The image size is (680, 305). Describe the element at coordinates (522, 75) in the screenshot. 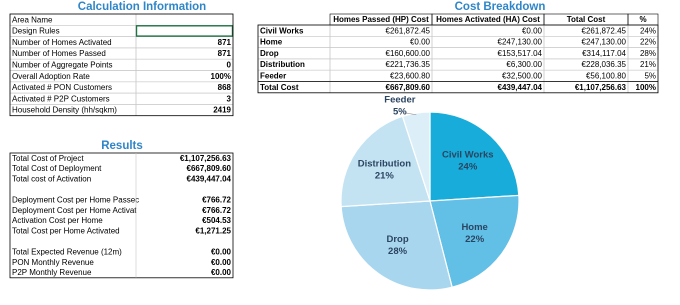

I see `cell-value: €32,500.00` at that location.